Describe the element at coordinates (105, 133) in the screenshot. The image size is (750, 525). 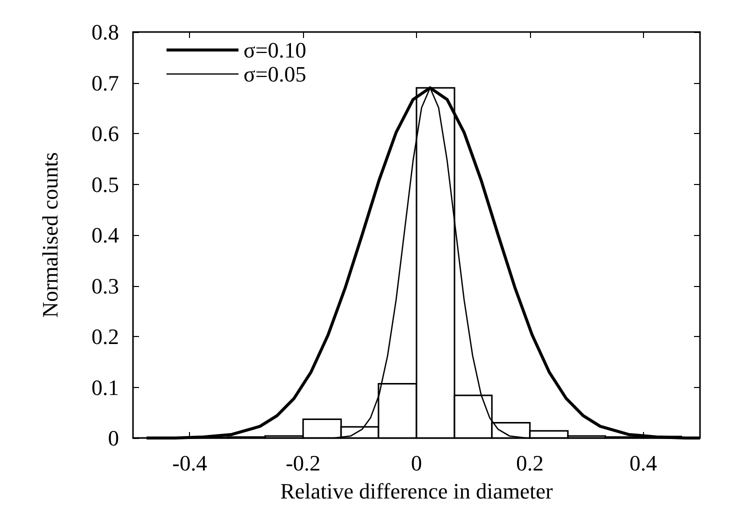
I see `y-tick-label: 0.6` at that location.